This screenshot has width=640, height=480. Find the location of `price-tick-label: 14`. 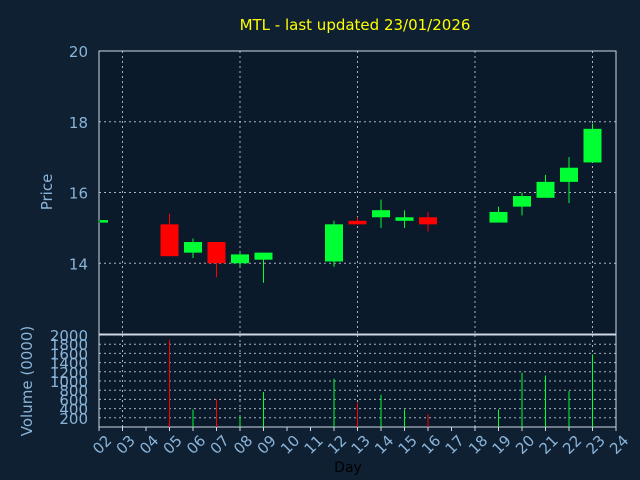

price-tick-label: 14 is located at coordinates (78, 264).